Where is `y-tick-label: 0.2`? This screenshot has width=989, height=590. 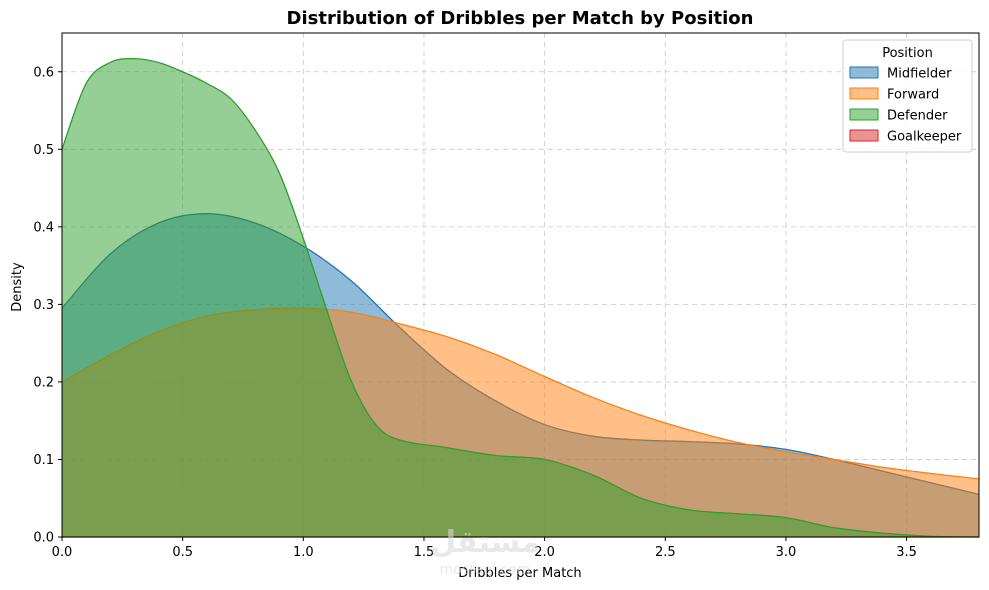
y-tick-label: 0.2 is located at coordinates (43, 382).